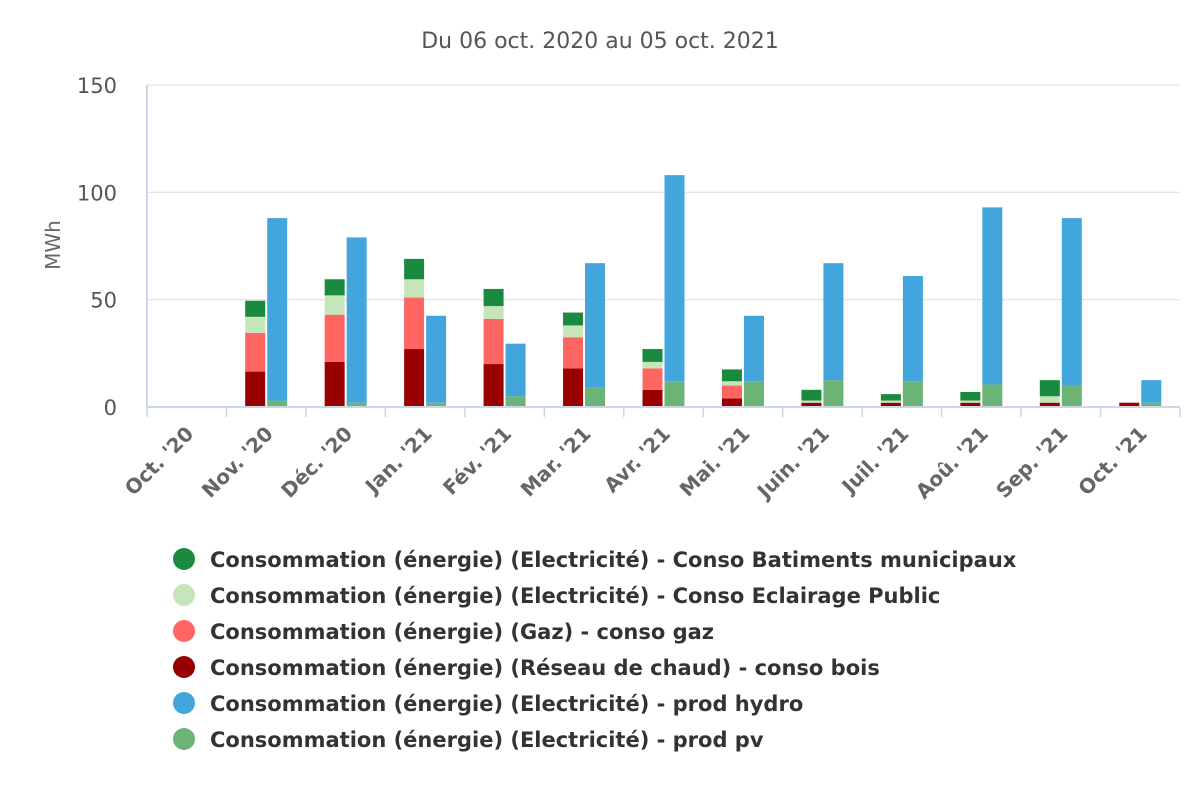 The height and width of the screenshot is (800, 1200). What do you see at coordinates (1112, 461) in the screenshot?
I see `x-tick-label: Oct. '21` at bounding box center [1112, 461].